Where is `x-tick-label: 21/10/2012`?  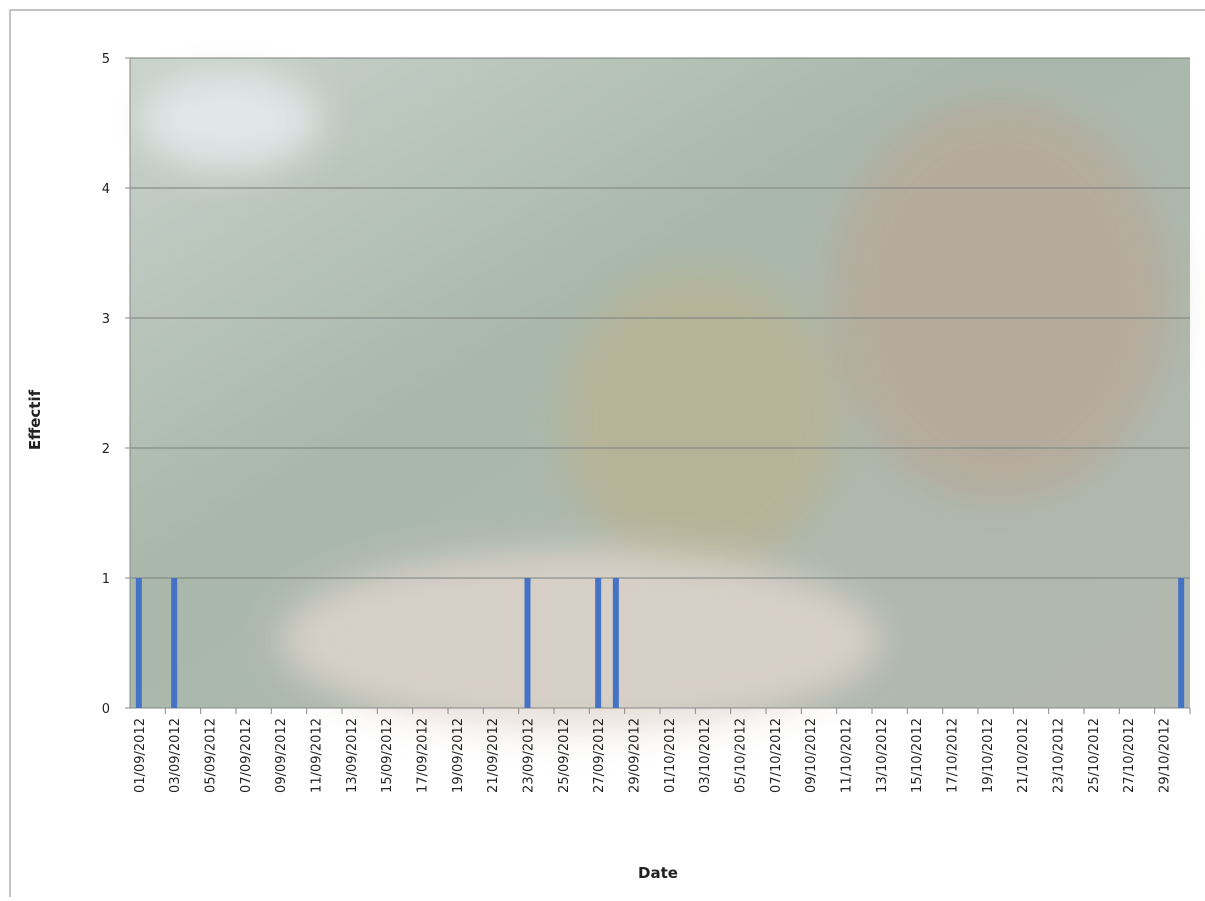 x-tick-label: 21/10/2012 is located at coordinates (1023, 755).